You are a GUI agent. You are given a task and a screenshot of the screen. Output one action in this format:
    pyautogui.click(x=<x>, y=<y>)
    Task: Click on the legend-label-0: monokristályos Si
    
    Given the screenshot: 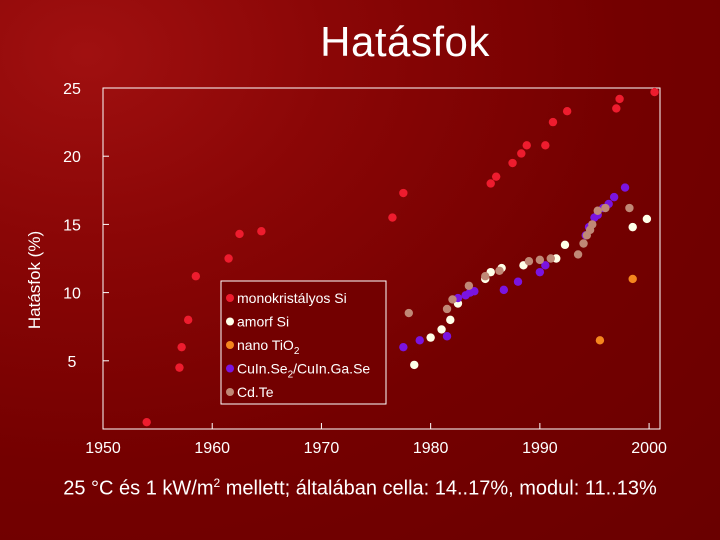 What is the action you would take?
    pyautogui.click(x=292, y=298)
    